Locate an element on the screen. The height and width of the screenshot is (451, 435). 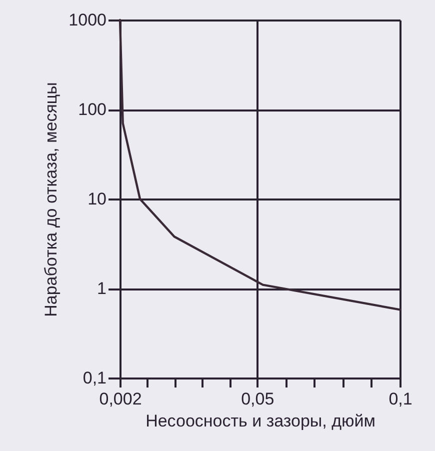
x-tick-label: 0,05 is located at coordinates (257, 399).